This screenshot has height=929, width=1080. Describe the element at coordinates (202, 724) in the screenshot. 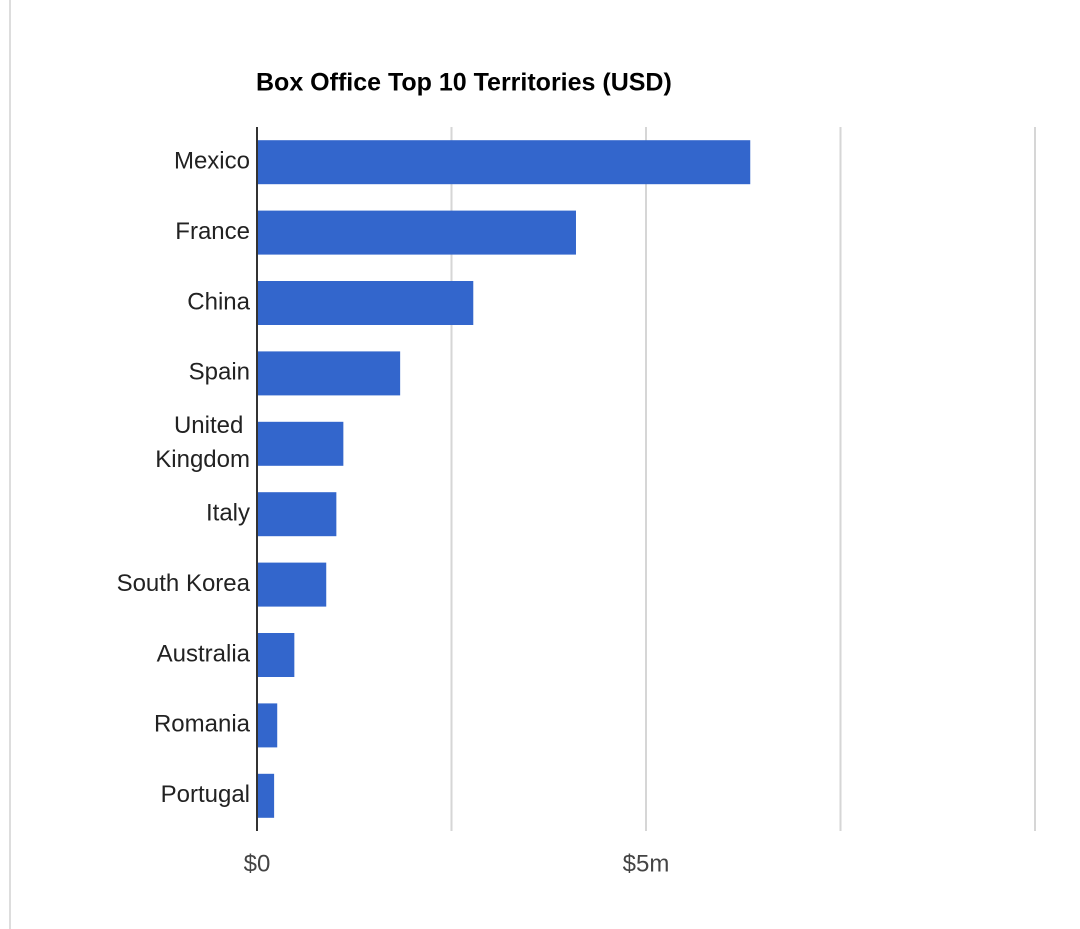

I see `y-tick-label: Romania` at that location.